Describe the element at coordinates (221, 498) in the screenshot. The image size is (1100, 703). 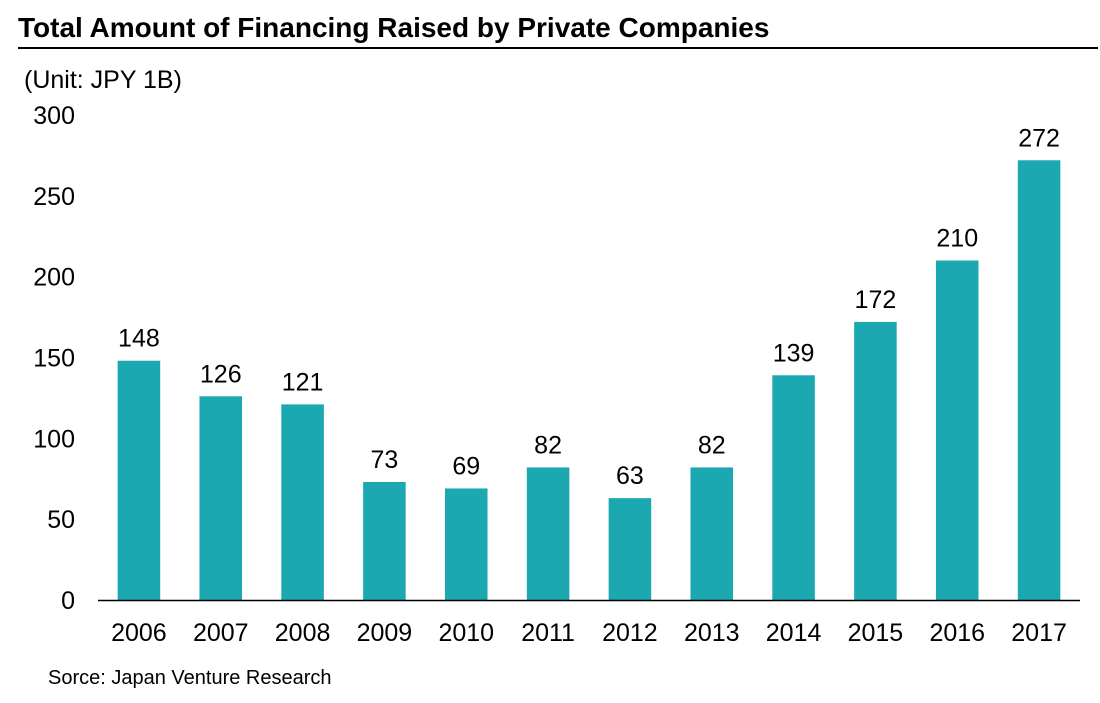
I see `bar-2007` at that location.